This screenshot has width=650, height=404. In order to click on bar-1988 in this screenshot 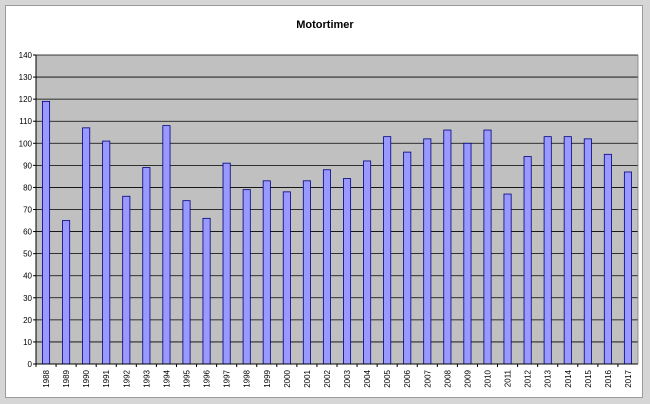, I will do `click(46, 232)`.